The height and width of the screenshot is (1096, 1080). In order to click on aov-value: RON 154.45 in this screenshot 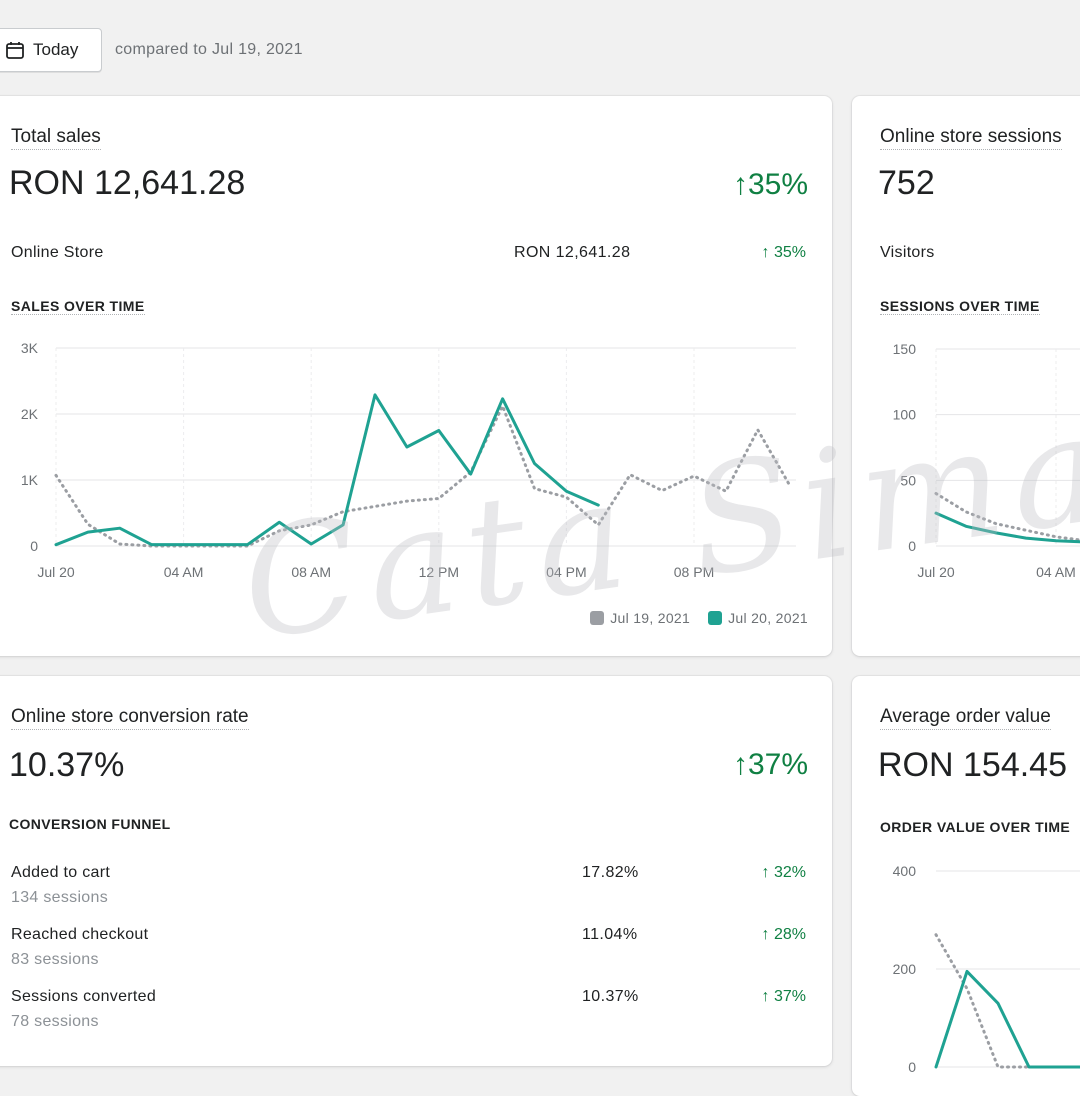, I will do `click(972, 765)`.